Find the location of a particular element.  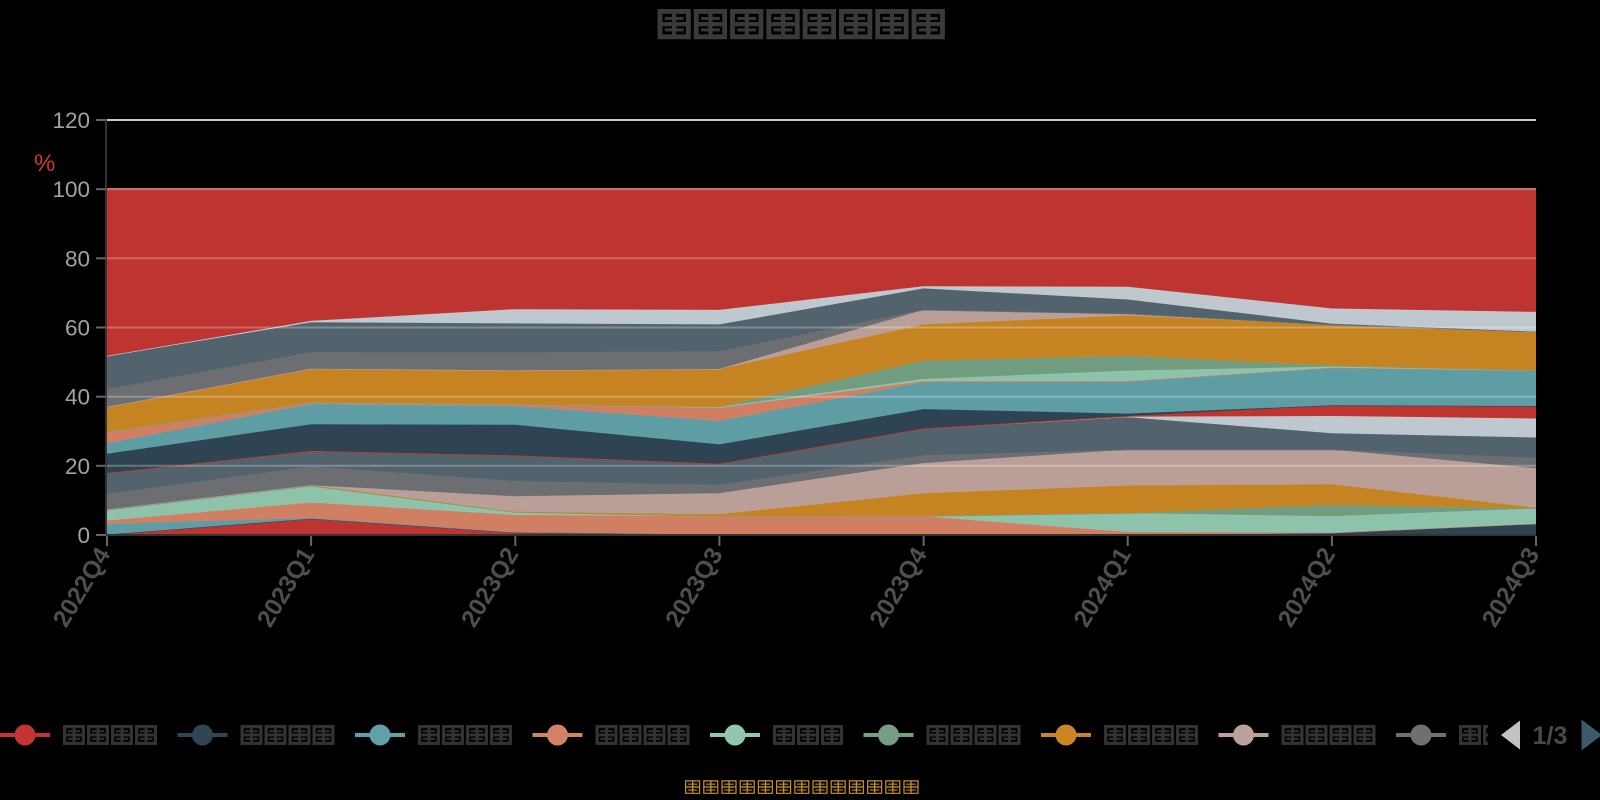

svg-text: 60 is located at coordinates (77, 328).